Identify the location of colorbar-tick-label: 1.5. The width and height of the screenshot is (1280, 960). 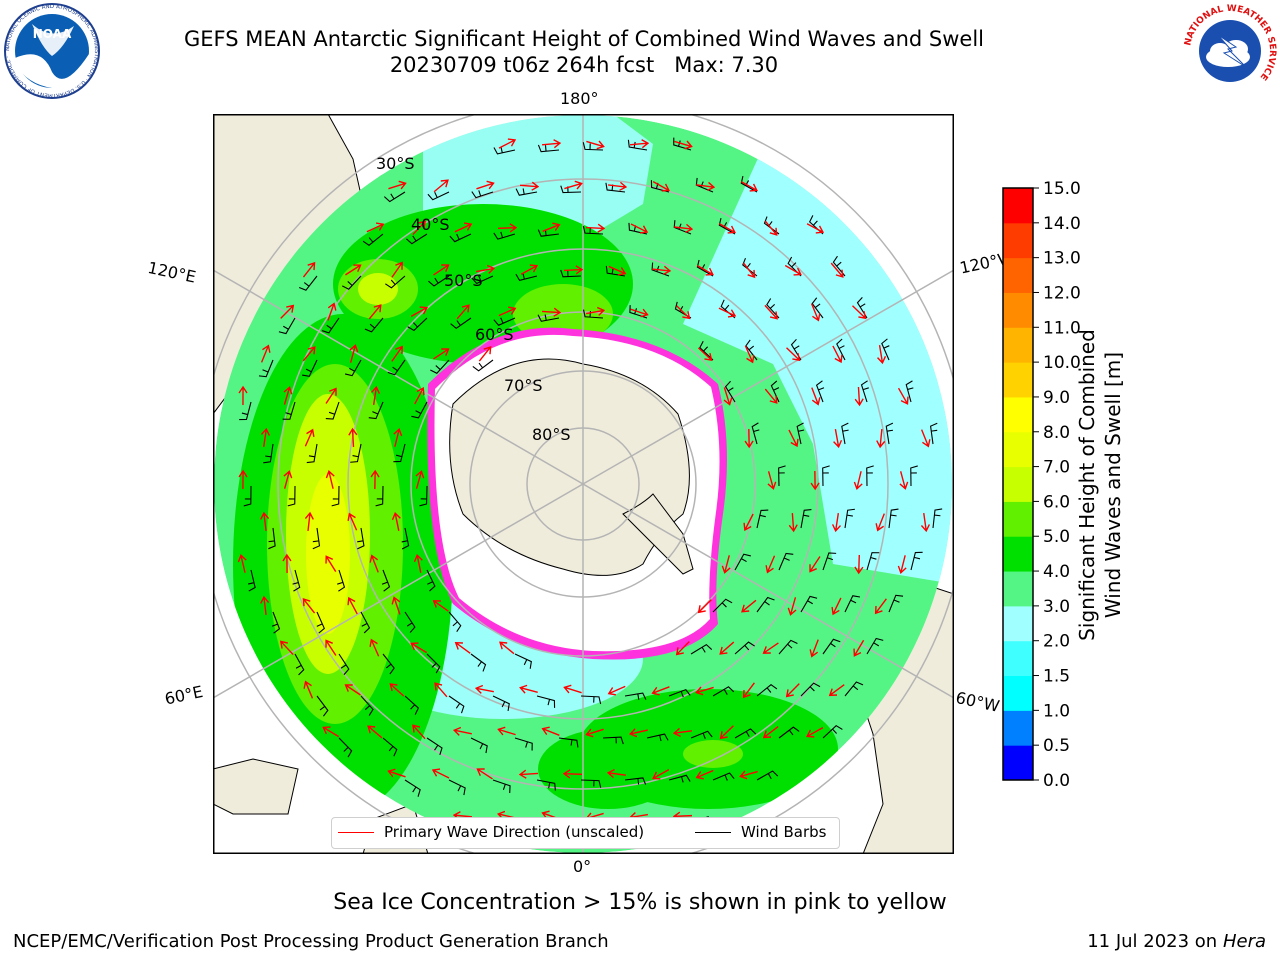
(1056, 677).